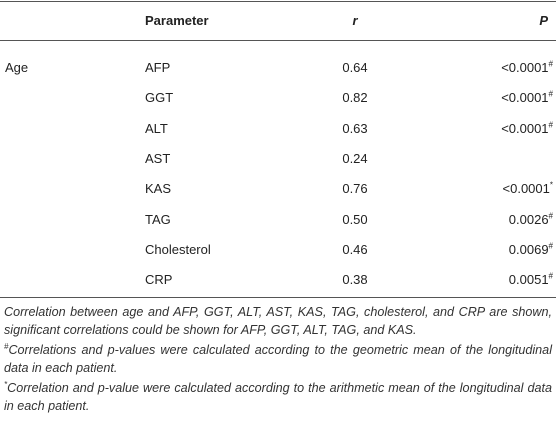  I want to click on header-p: P, so click(543, 20).